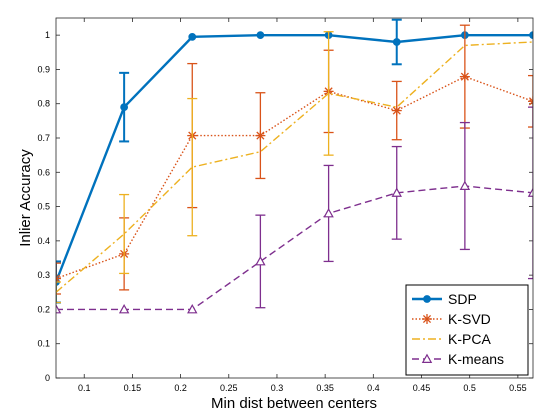 This screenshot has height=420, width=560. What do you see at coordinates (43, 241) in the screenshot?
I see `y-tick-label: 0.4` at bounding box center [43, 241].